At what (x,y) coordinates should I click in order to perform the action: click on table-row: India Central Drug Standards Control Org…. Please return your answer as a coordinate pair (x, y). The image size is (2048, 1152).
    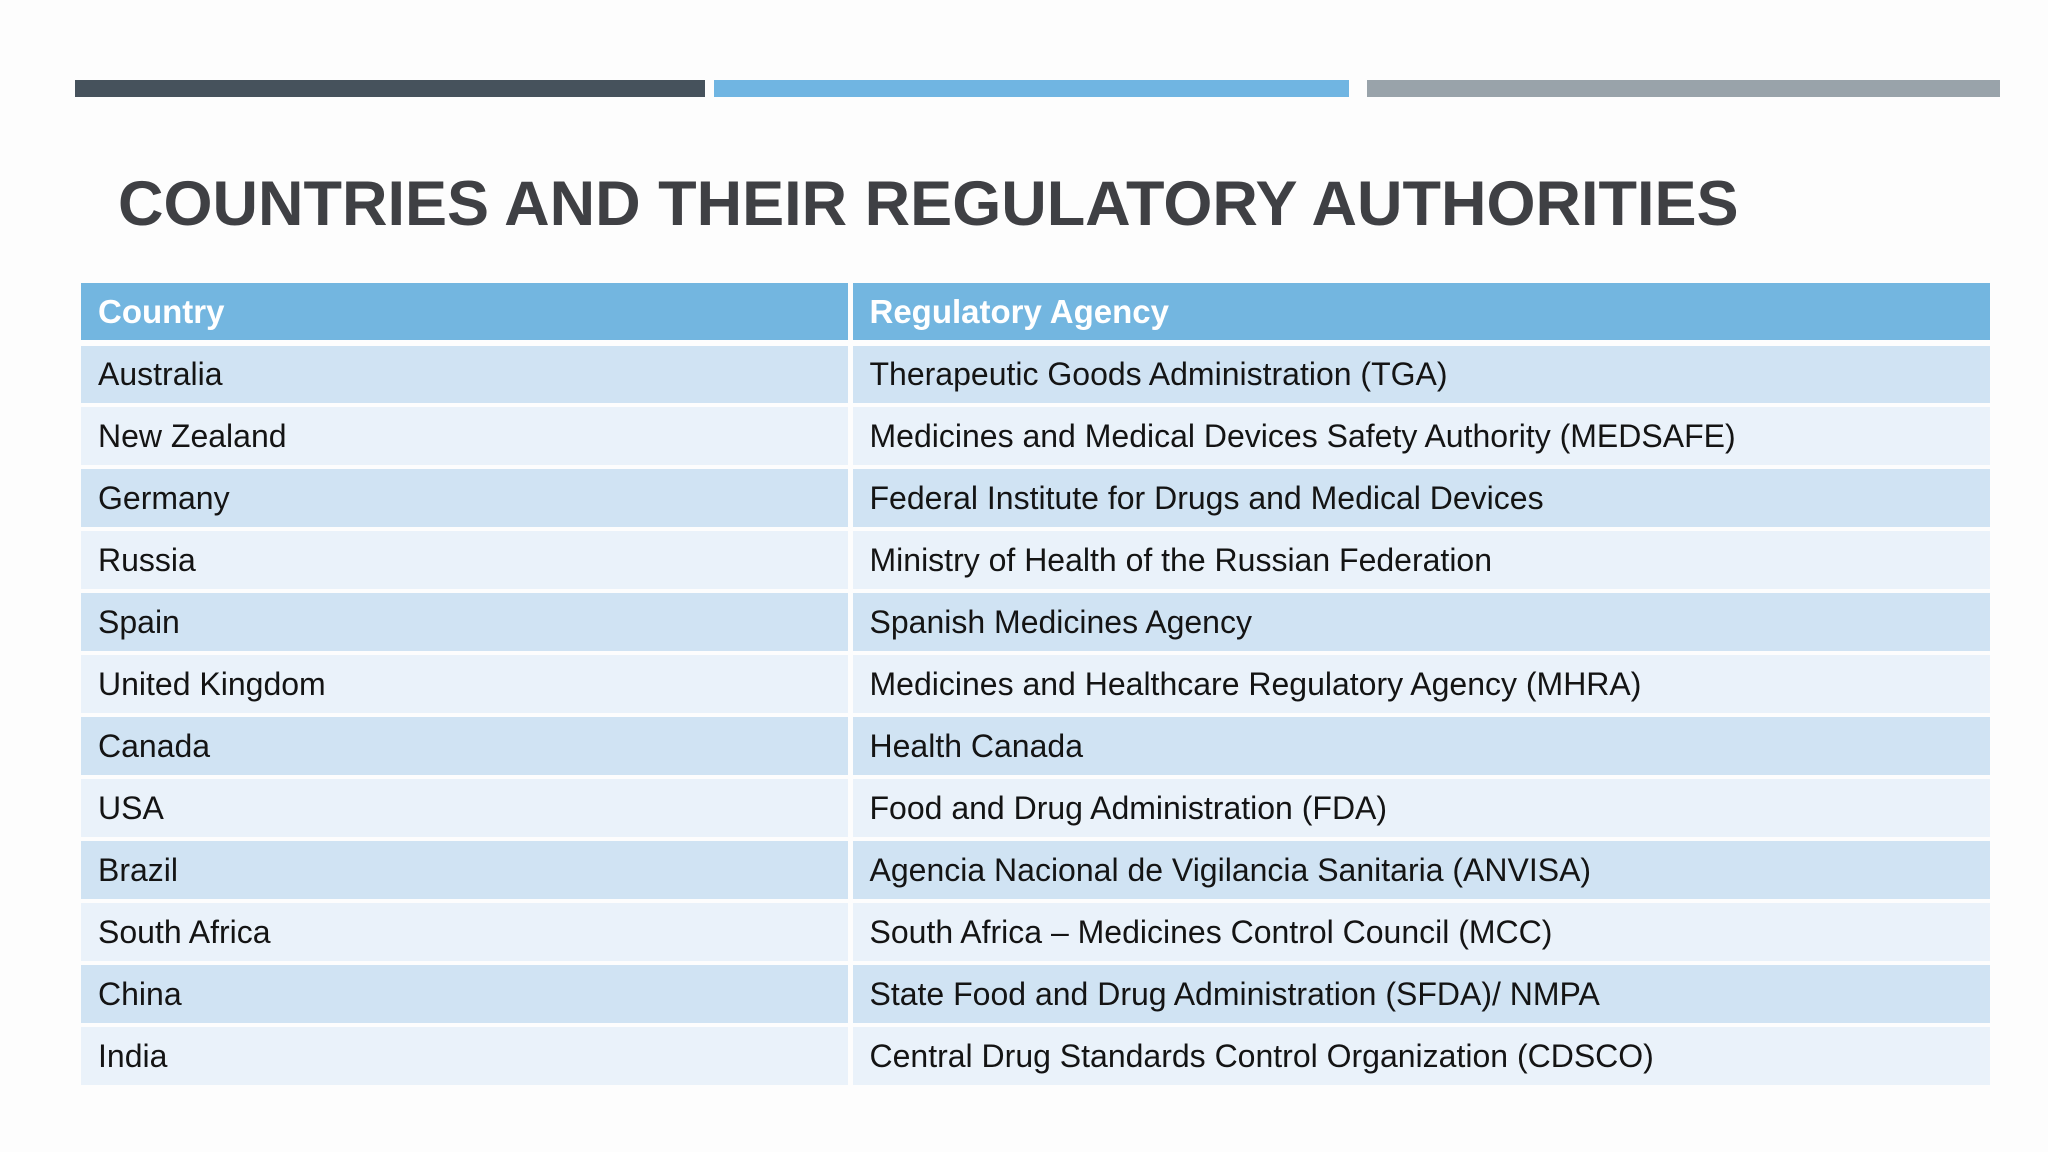
    Looking at the image, I should click on (1035, 1057).